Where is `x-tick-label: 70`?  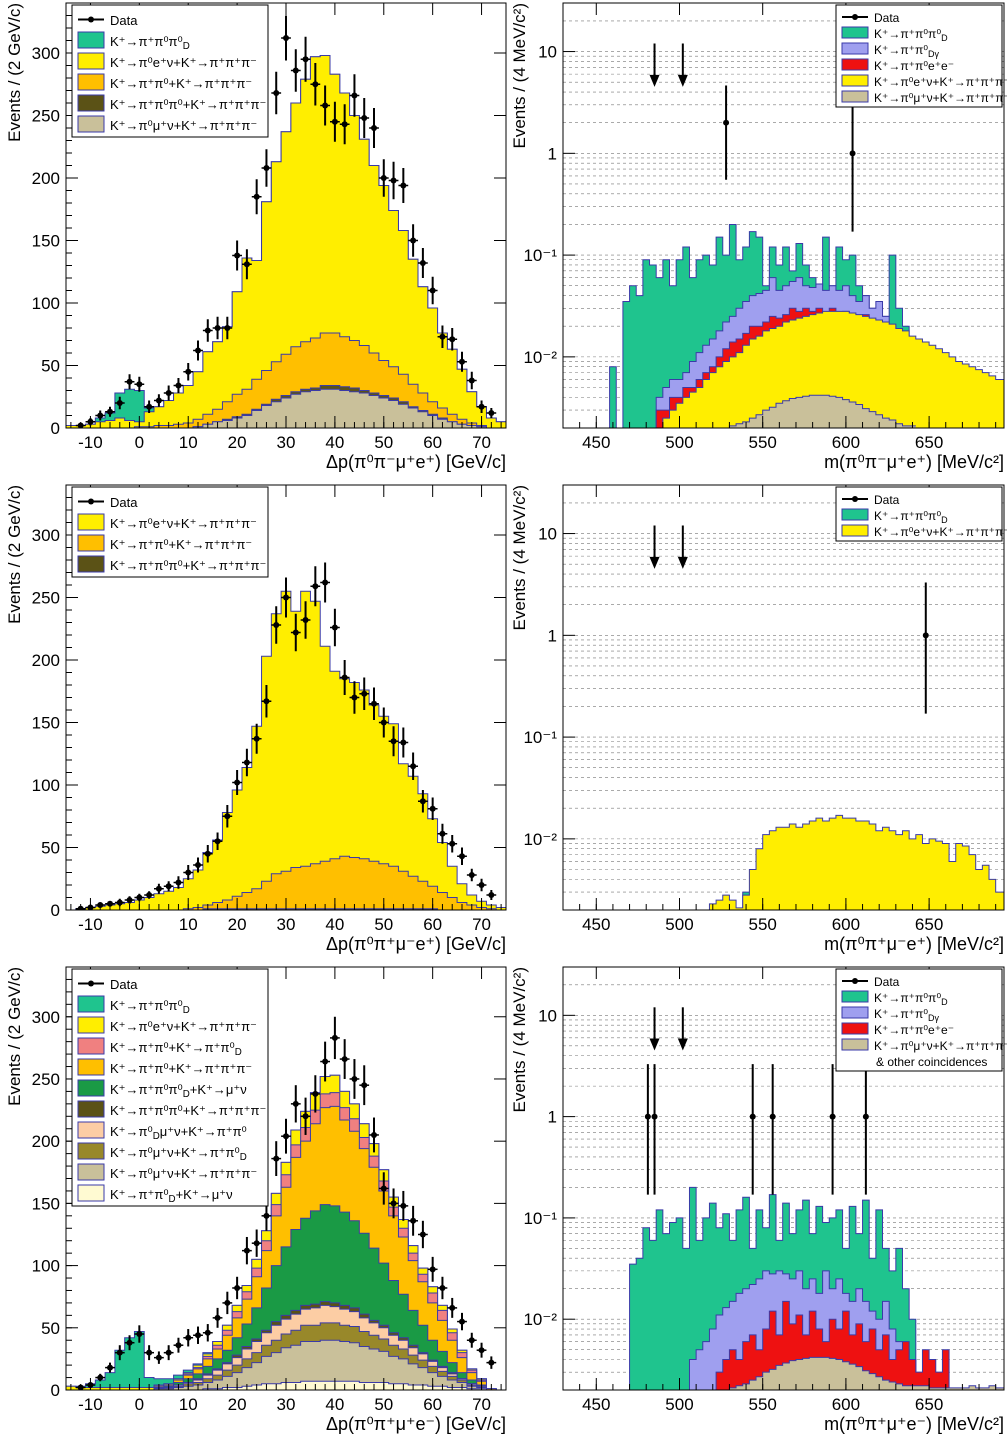 x-tick-label: 70 is located at coordinates (481, 442).